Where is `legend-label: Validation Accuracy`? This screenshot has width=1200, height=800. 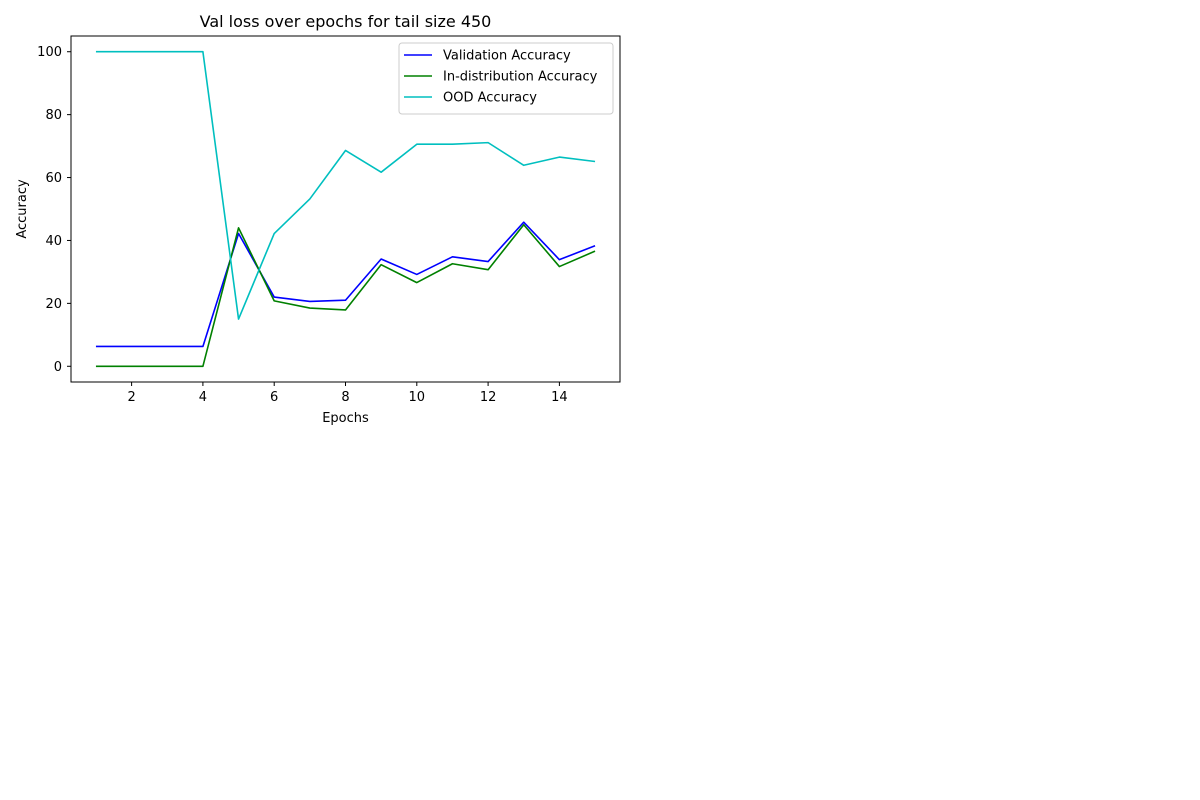 legend-label: Validation Accuracy is located at coordinates (507, 56).